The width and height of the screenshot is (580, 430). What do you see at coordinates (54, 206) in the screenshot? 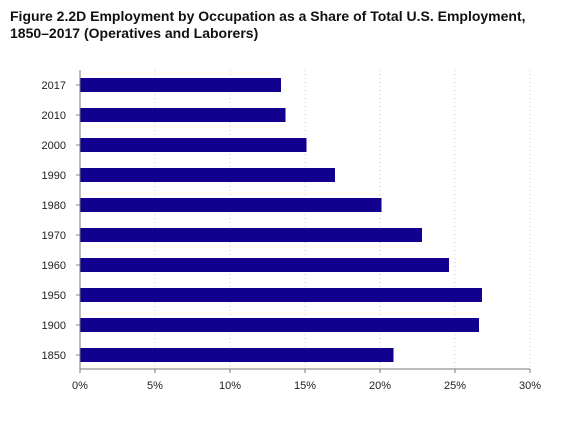
I see `y-tick-label: 1980` at bounding box center [54, 206].